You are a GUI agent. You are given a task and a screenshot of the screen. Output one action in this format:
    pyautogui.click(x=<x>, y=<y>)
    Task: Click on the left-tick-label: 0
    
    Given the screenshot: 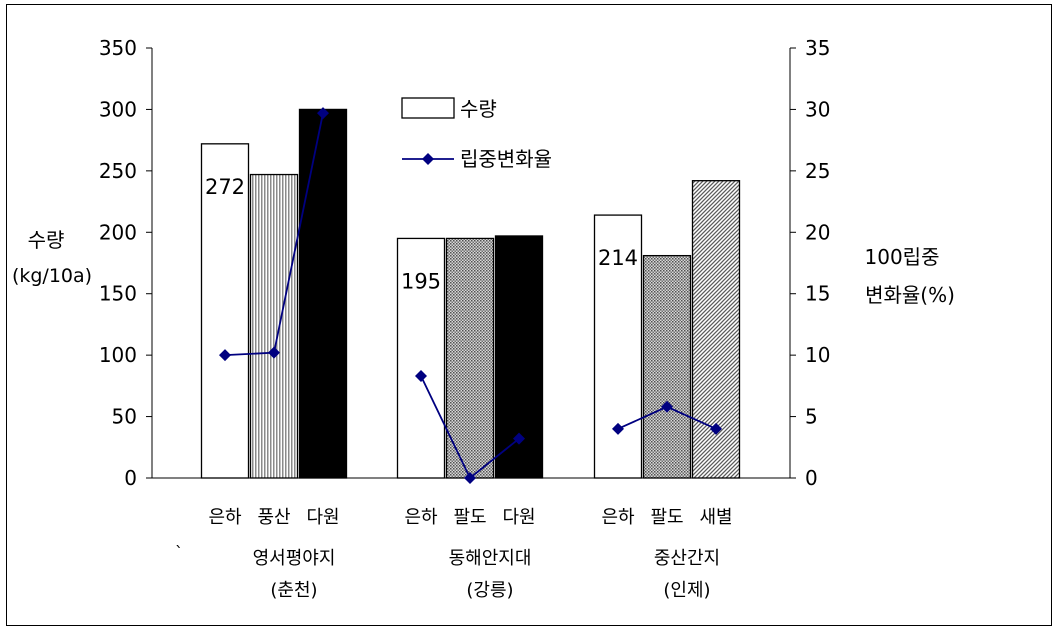 What is the action you would take?
    pyautogui.click(x=130, y=478)
    